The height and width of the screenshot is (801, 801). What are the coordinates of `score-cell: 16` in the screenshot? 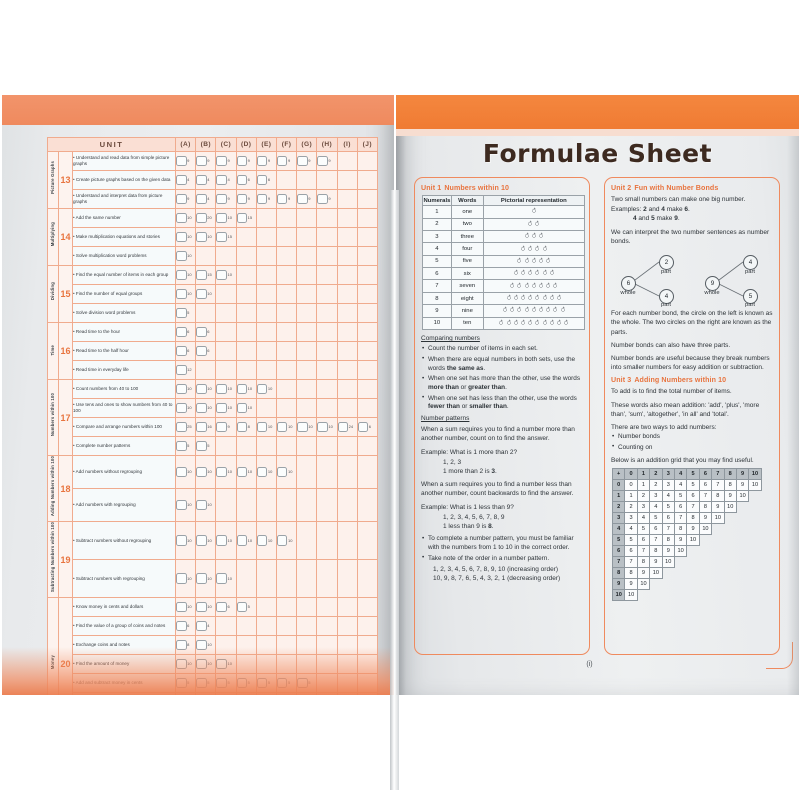 It's located at (206, 427).